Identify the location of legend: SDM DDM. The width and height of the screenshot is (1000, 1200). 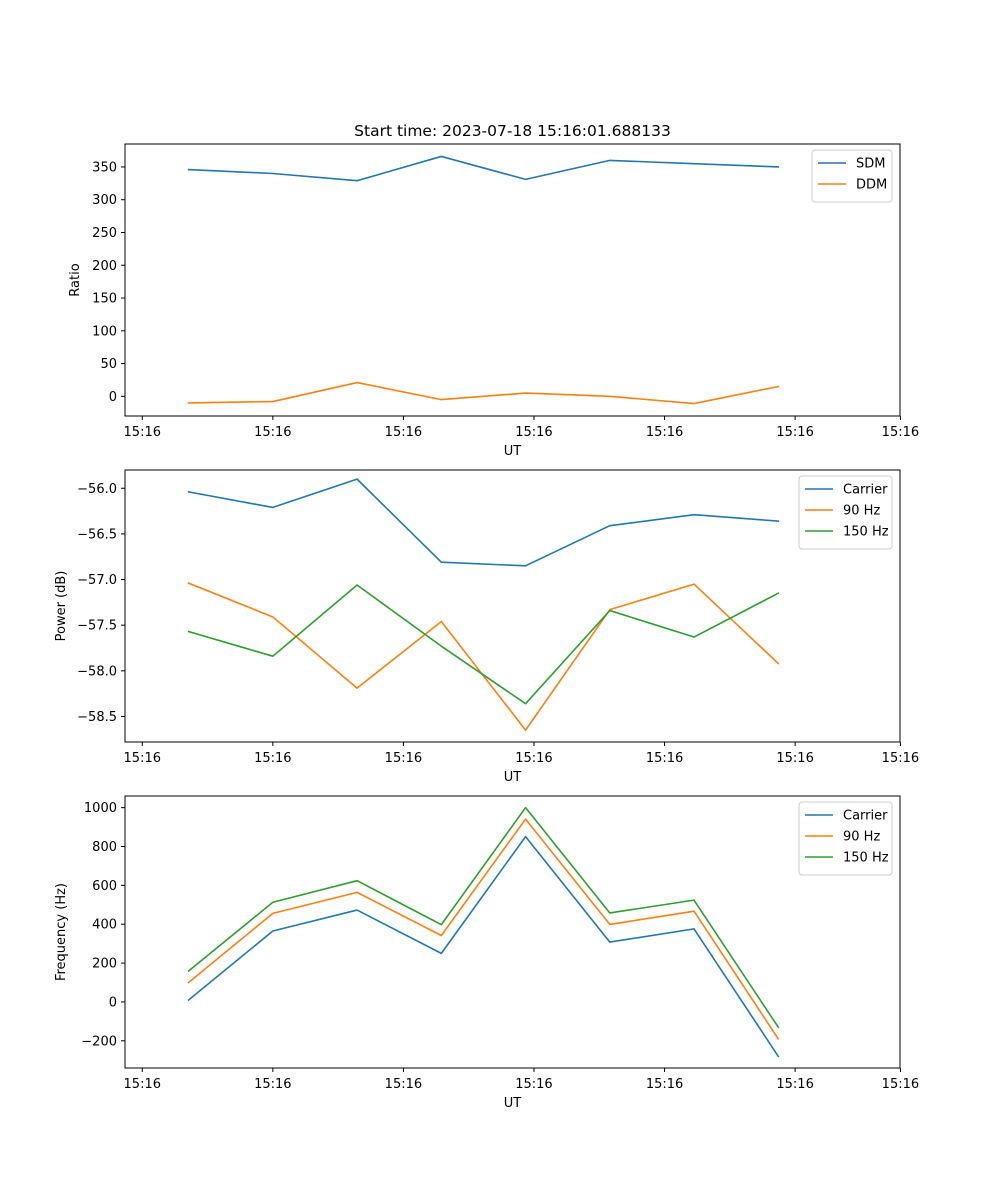
(852, 176).